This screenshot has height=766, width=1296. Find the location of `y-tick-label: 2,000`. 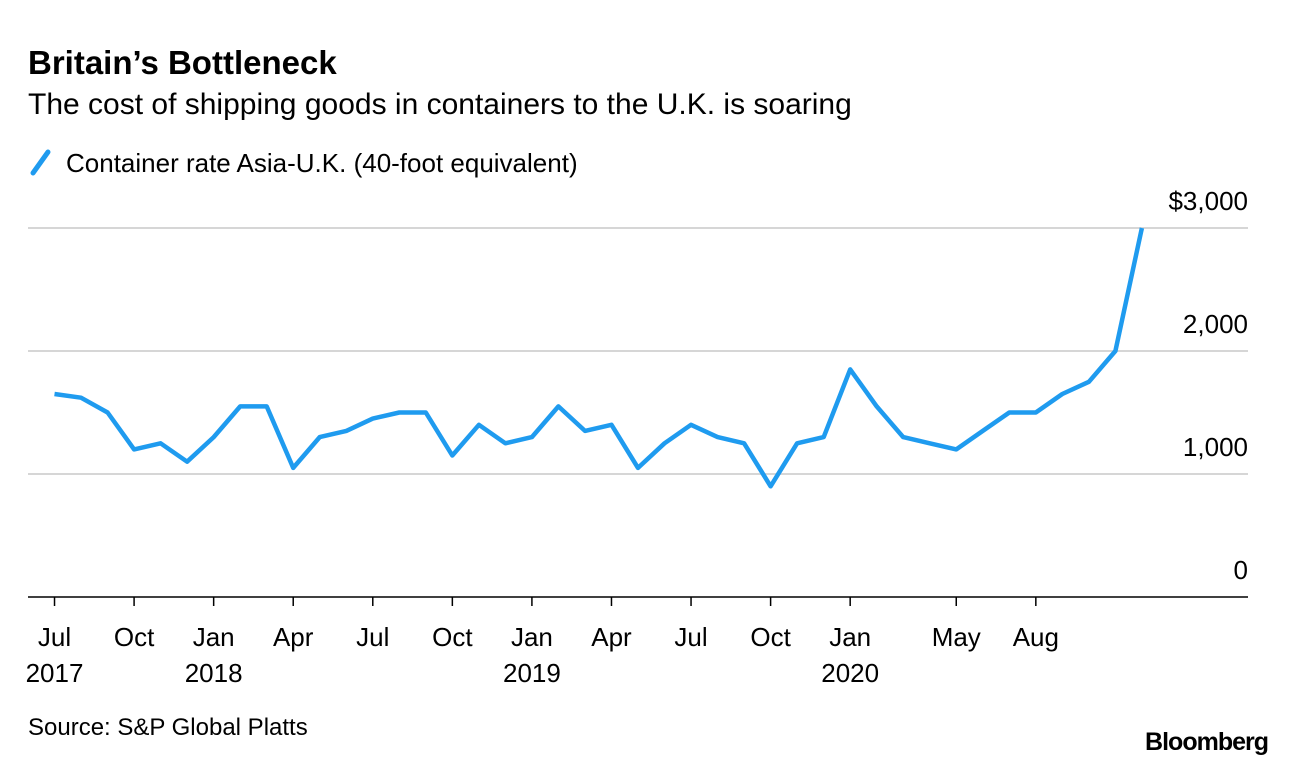

y-tick-label: 2,000 is located at coordinates (1215, 324).